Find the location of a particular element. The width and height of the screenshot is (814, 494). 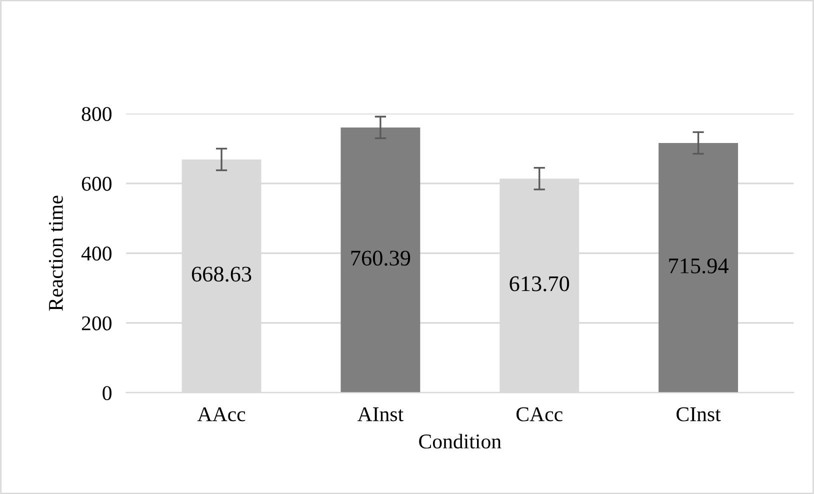

data-label: 668.63 is located at coordinates (222, 274).